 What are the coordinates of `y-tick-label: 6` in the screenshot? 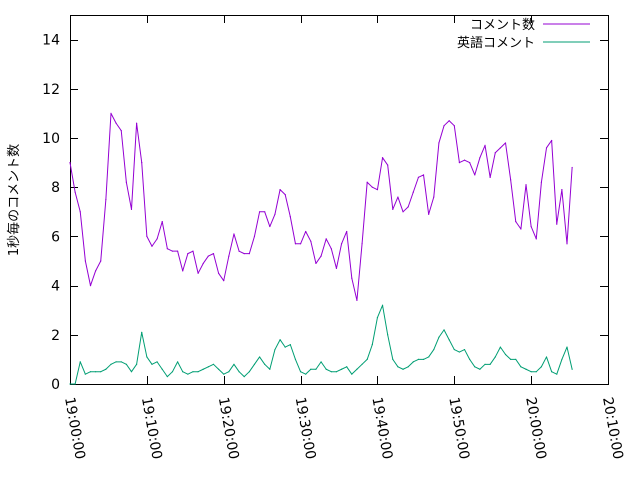 It's located at (55, 237).